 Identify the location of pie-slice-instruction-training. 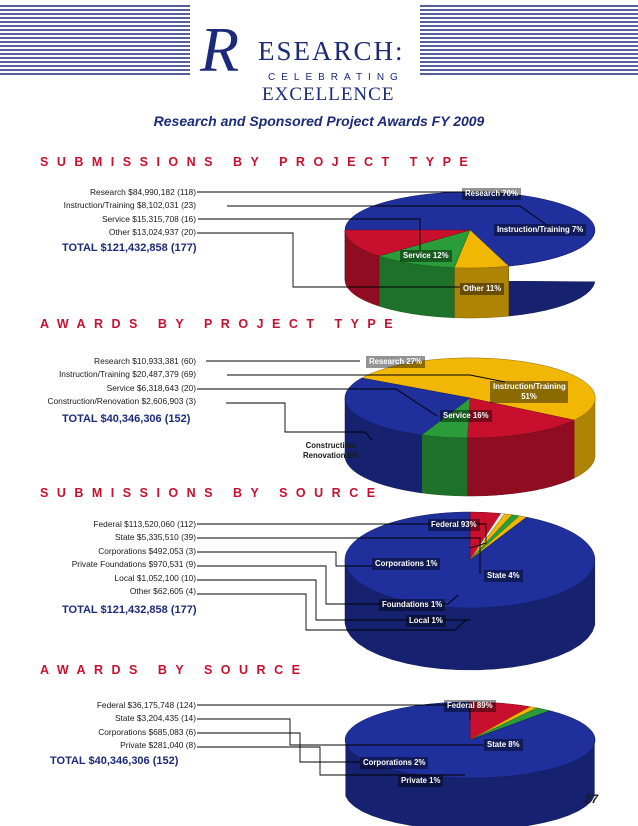
(478, 389).